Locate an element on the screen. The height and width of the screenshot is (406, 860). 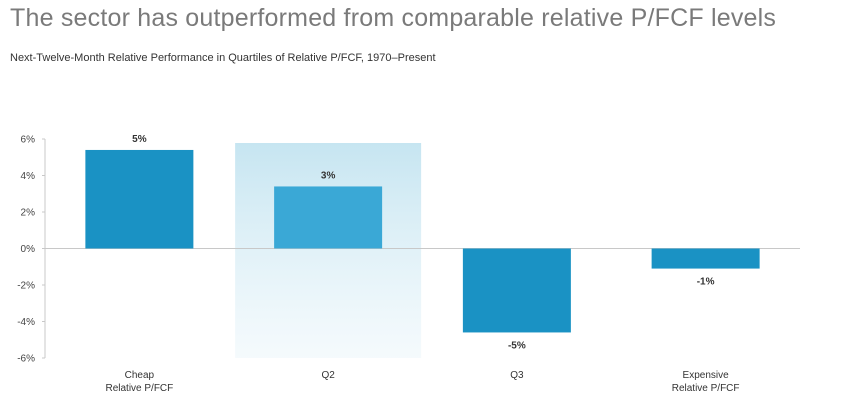
category-label: Q3 is located at coordinates (517, 375).